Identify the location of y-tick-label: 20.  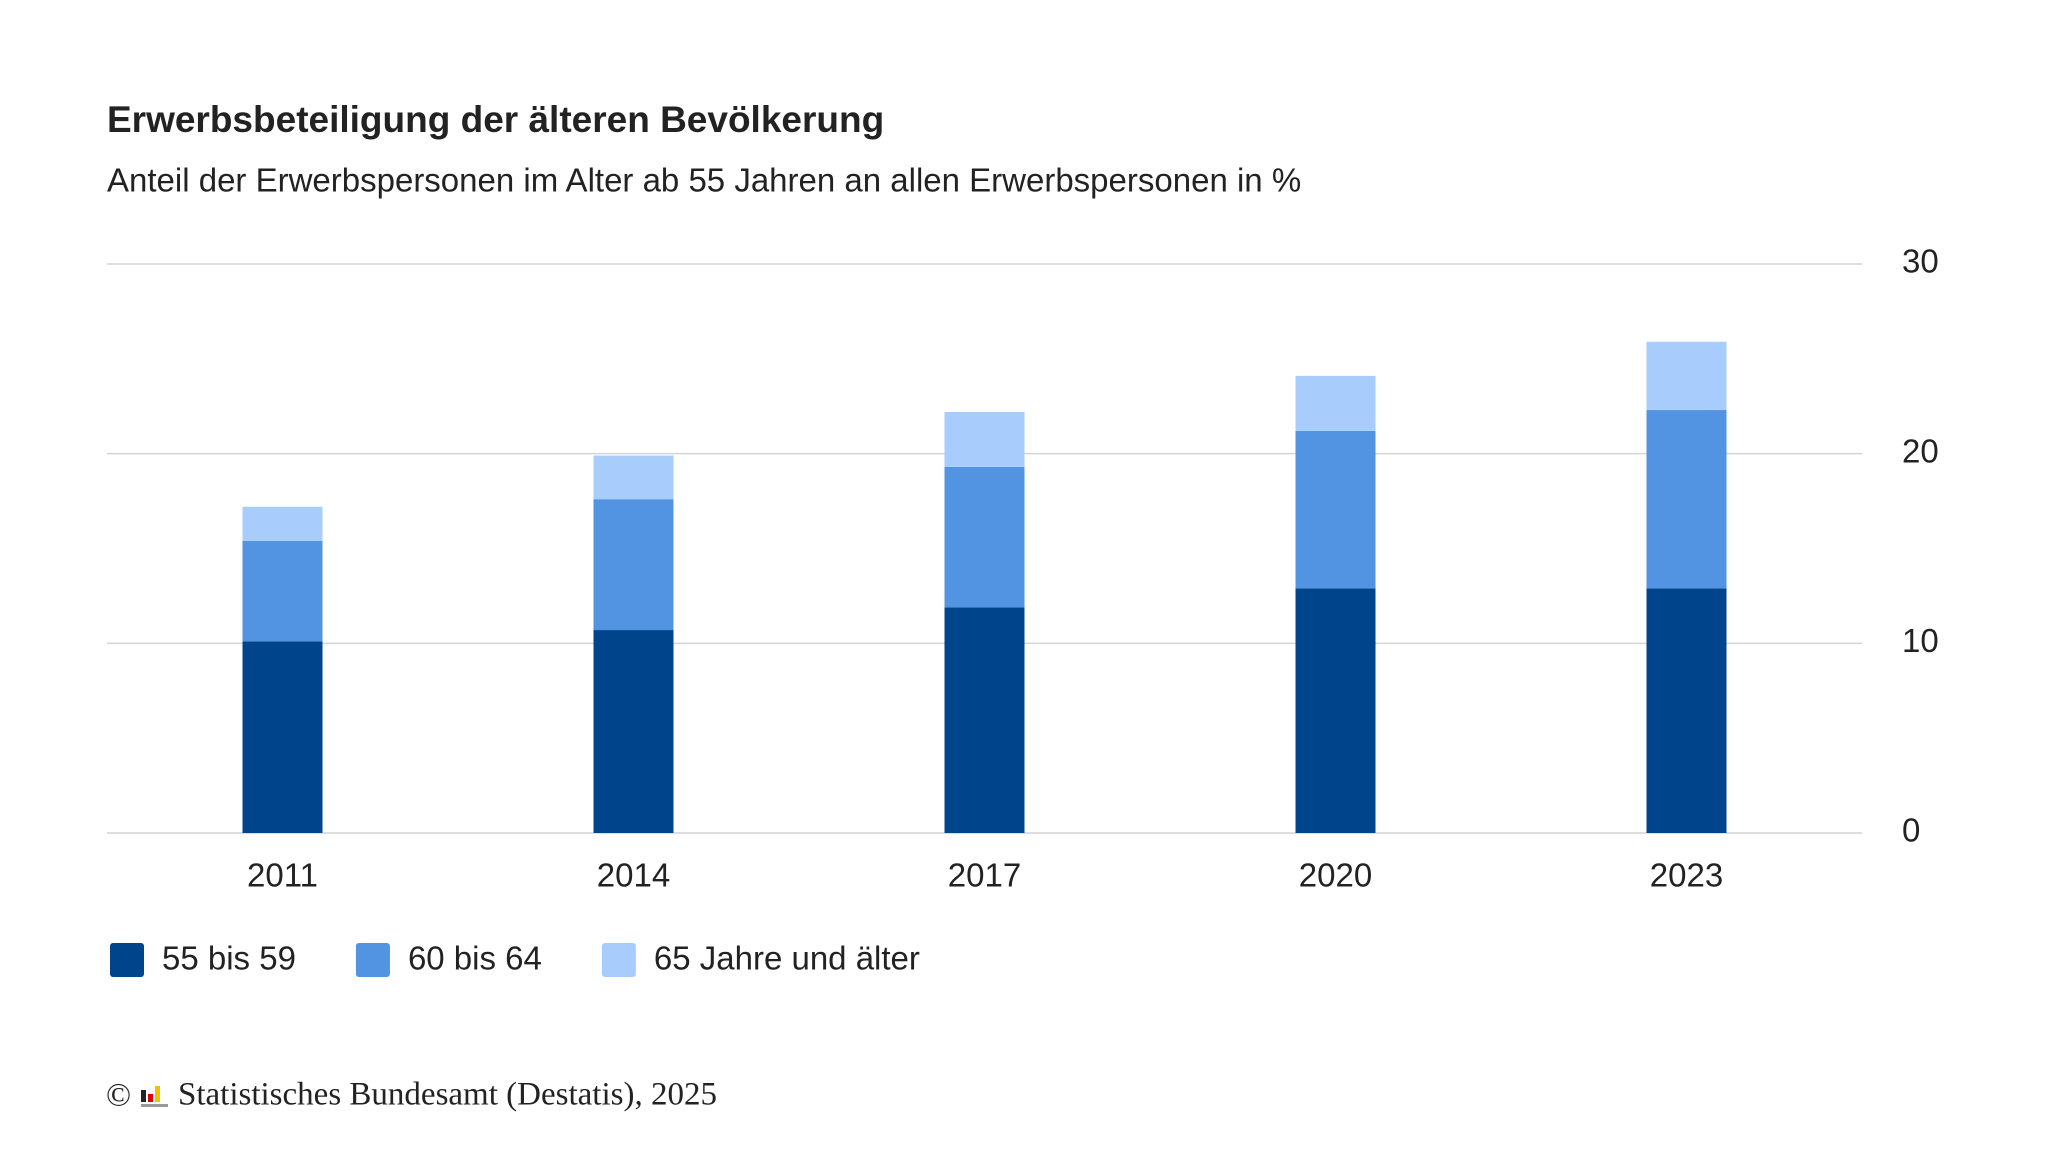
(1920, 450).